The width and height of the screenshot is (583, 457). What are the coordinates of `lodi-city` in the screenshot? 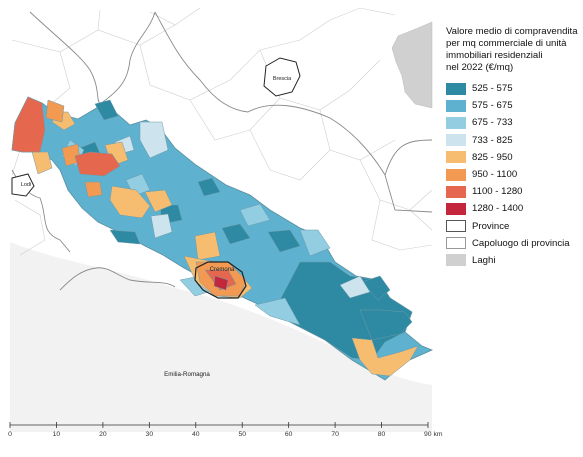 It's located at (23, 185).